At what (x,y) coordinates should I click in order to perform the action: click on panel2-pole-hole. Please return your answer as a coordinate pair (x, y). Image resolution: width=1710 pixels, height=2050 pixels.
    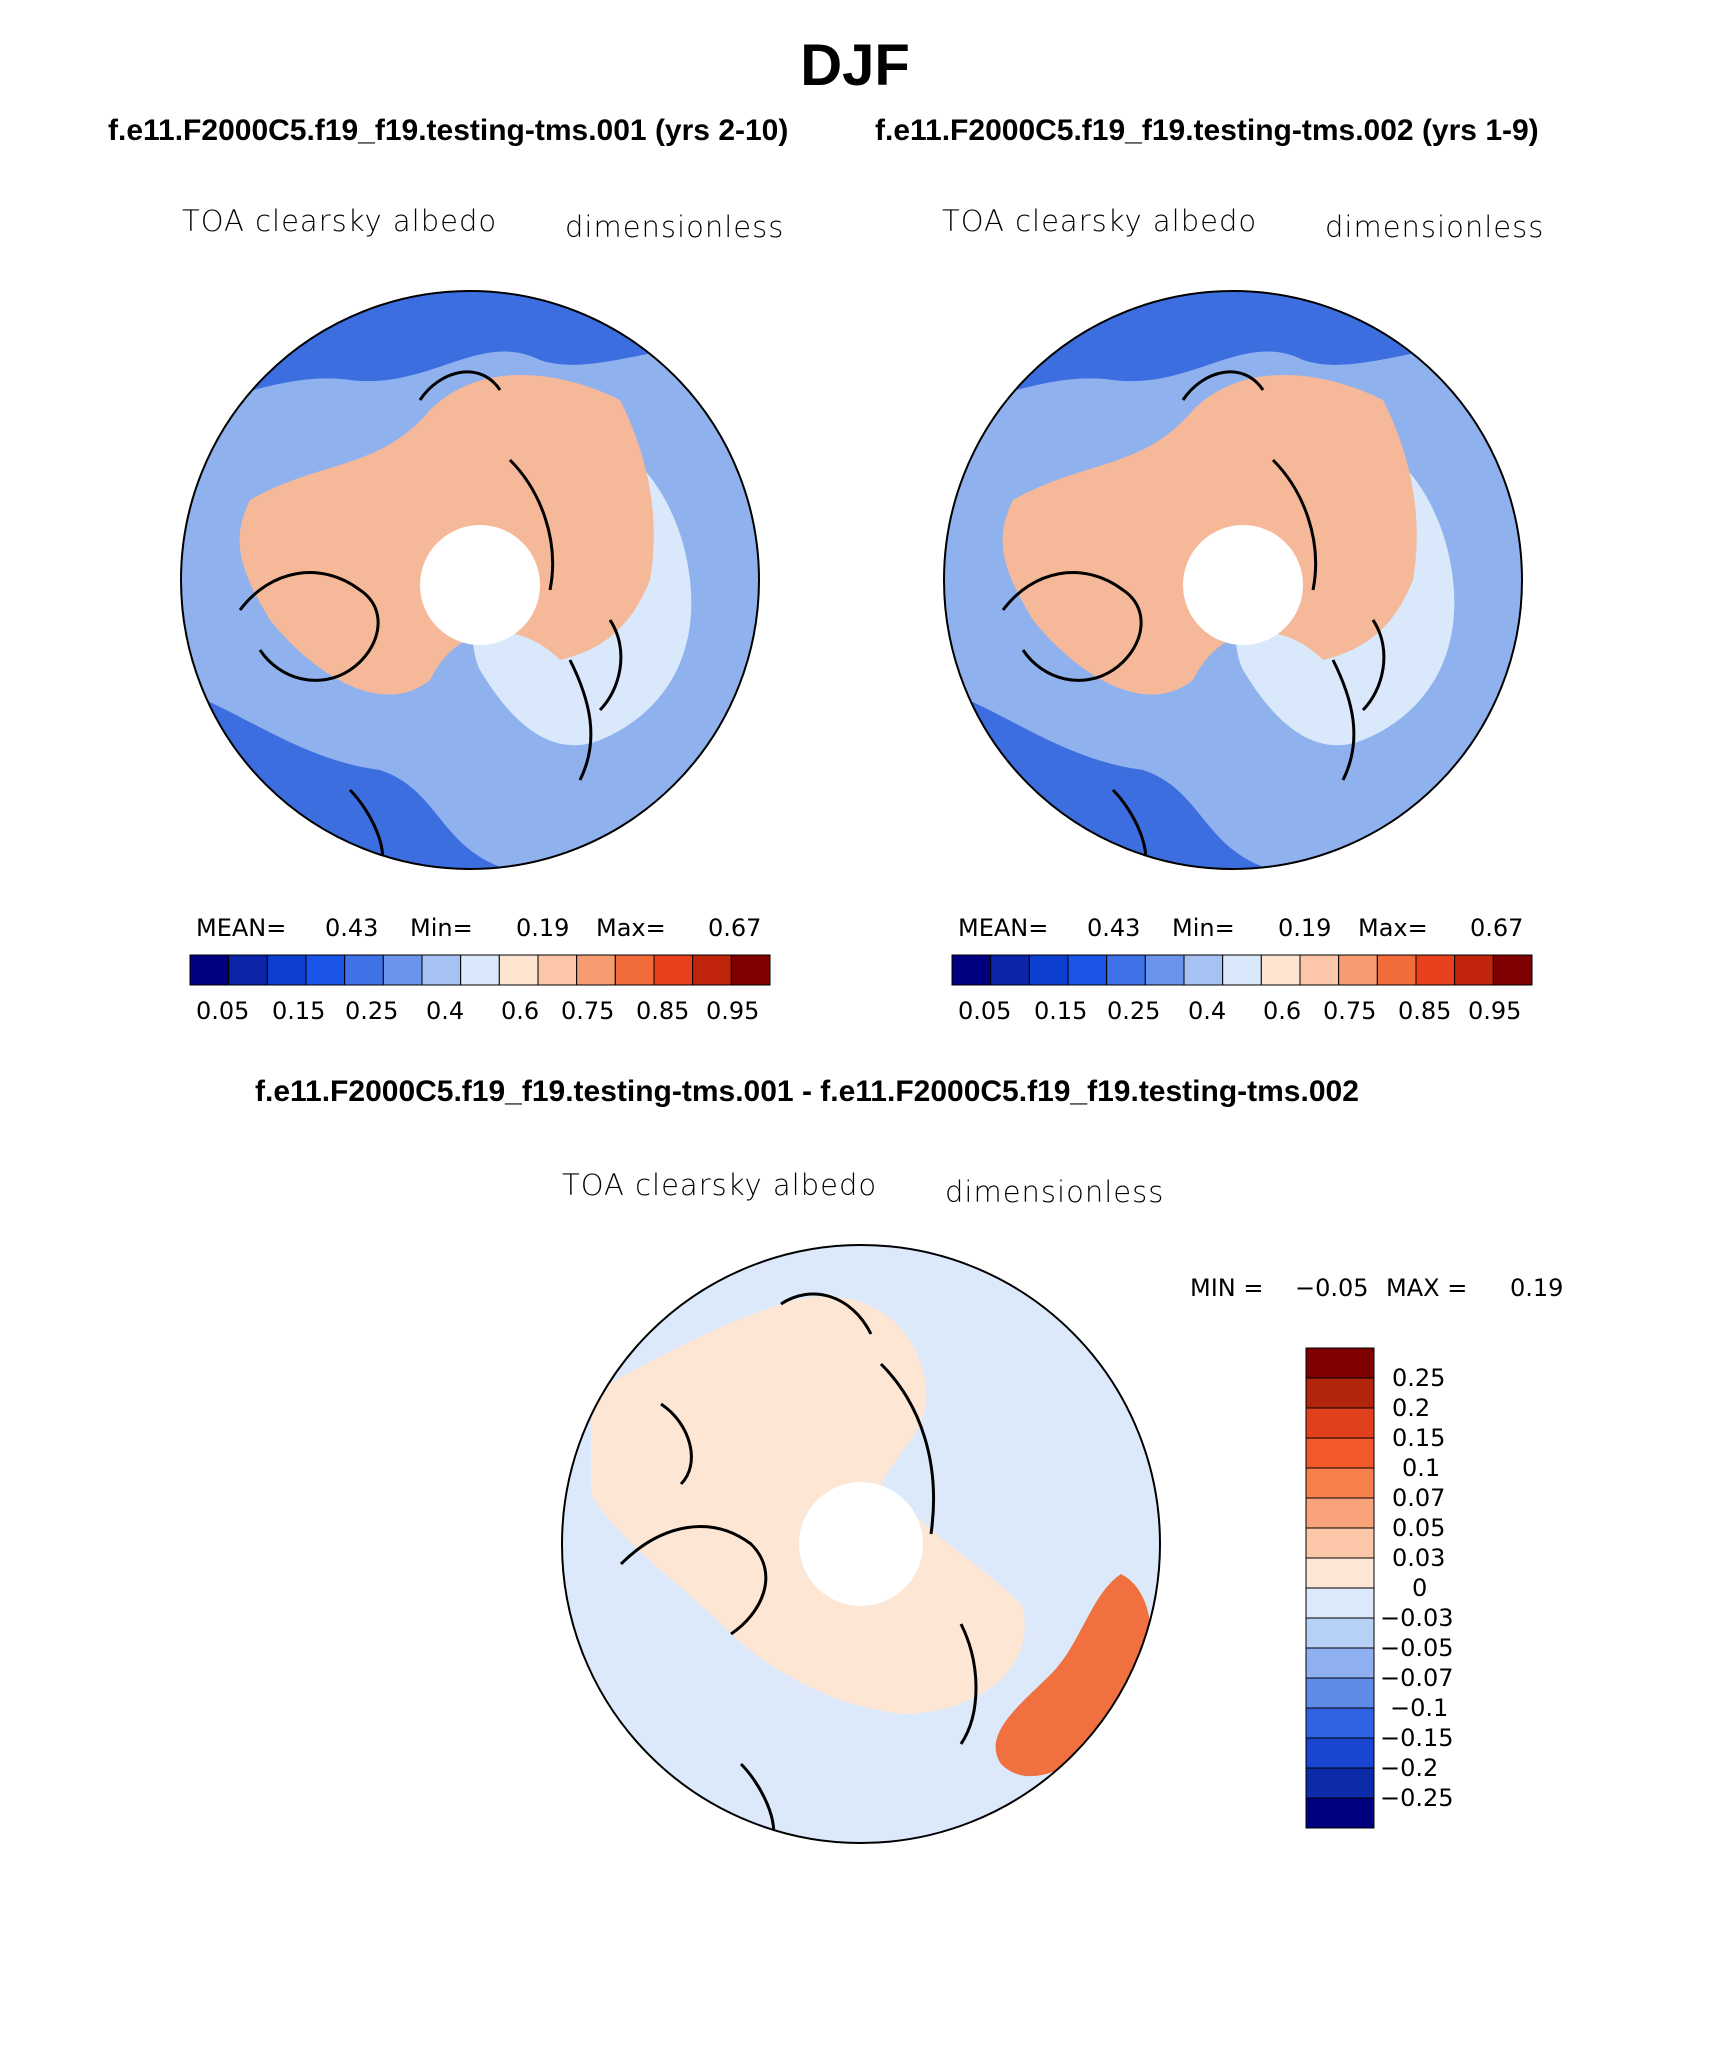
    Looking at the image, I should click on (1243, 585).